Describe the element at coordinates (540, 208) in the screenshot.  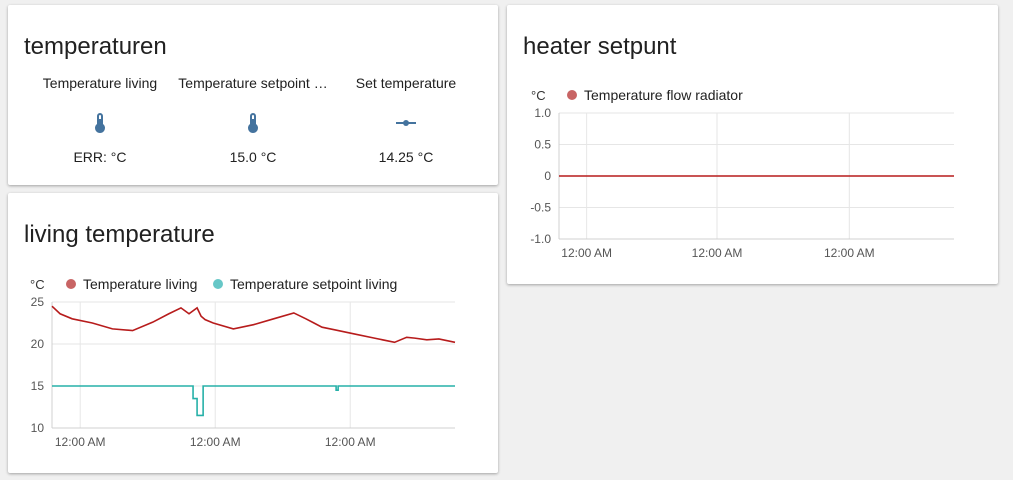
I see `y-tick-label: -0.5` at that location.